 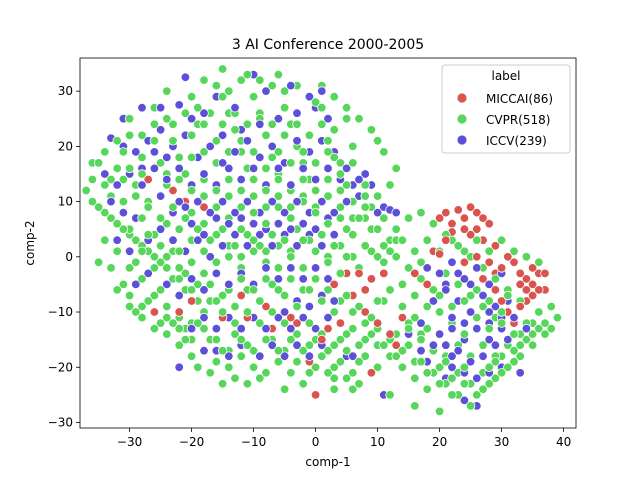 What do you see at coordinates (501, 442) in the screenshot?
I see `x-tick-label: 30` at bounding box center [501, 442].